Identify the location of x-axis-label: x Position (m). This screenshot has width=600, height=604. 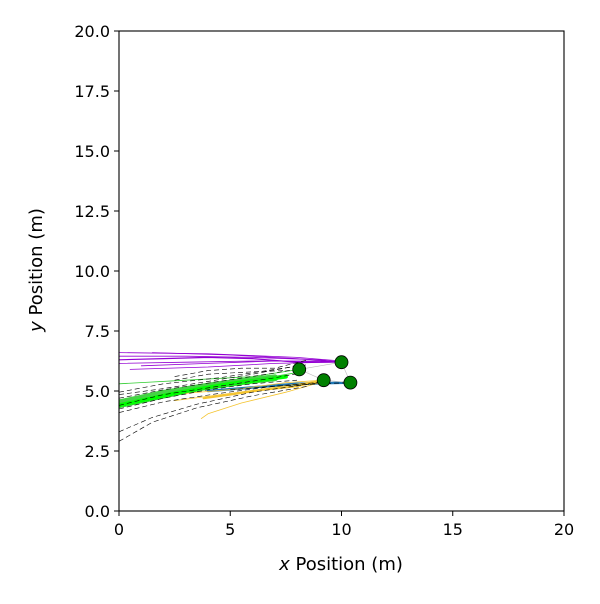
(340, 564).